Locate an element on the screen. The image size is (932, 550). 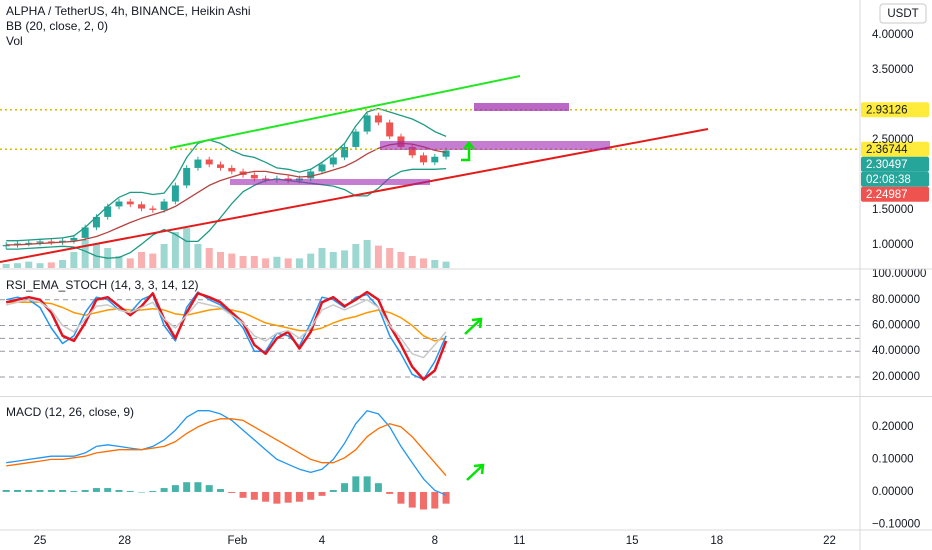
currency-button is located at coordinates (903, 13).